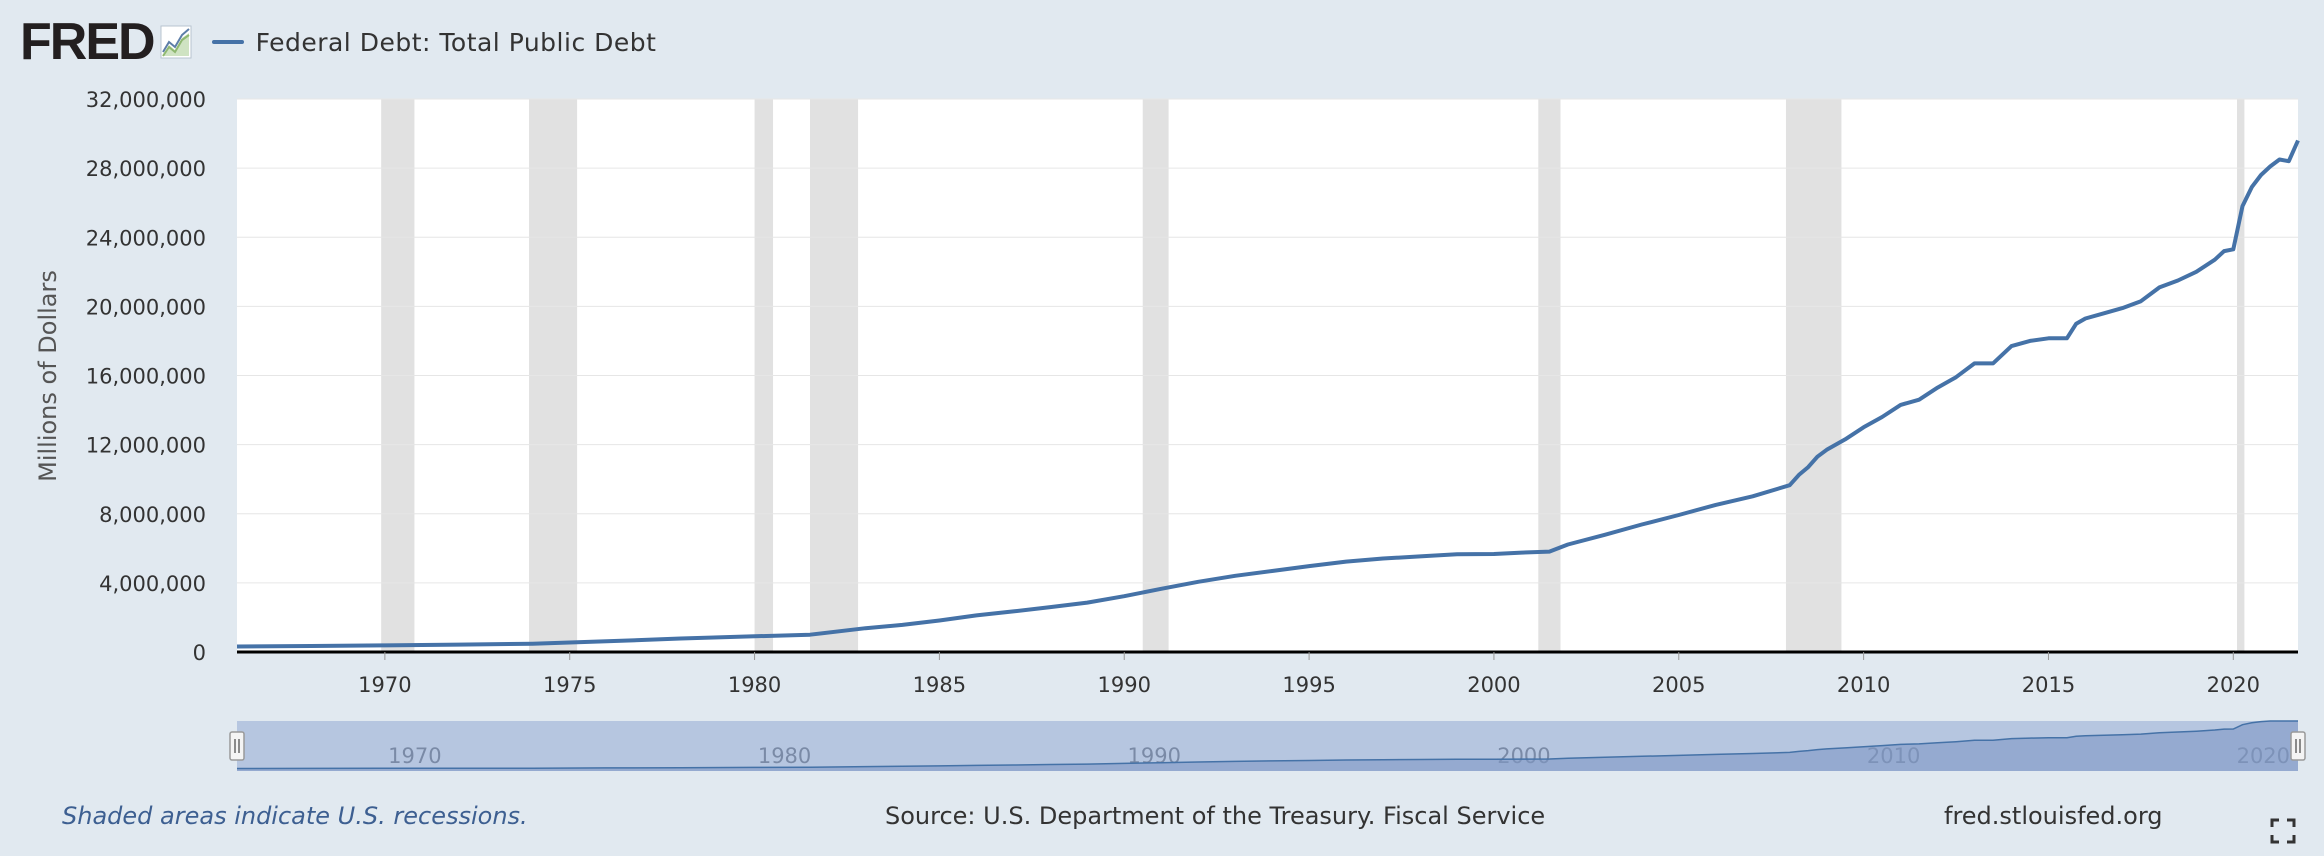 The height and width of the screenshot is (856, 2324). What do you see at coordinates (569, 685) in the screenshot?
I see `x-tick-label: 1975` at bounding box center [569, 685].